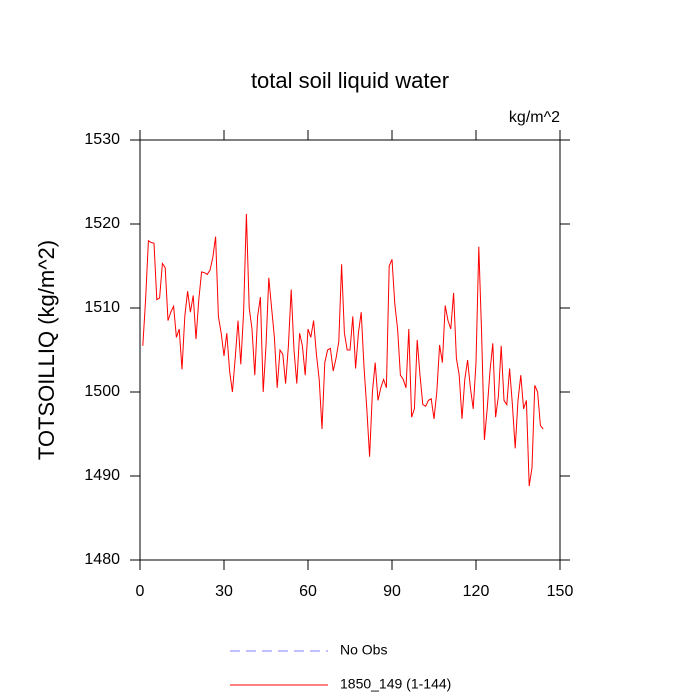  Describe the element at coordinates (395, 684) in the screenshot. I see `legend-label: 1850_149 (1-144)` at that location.